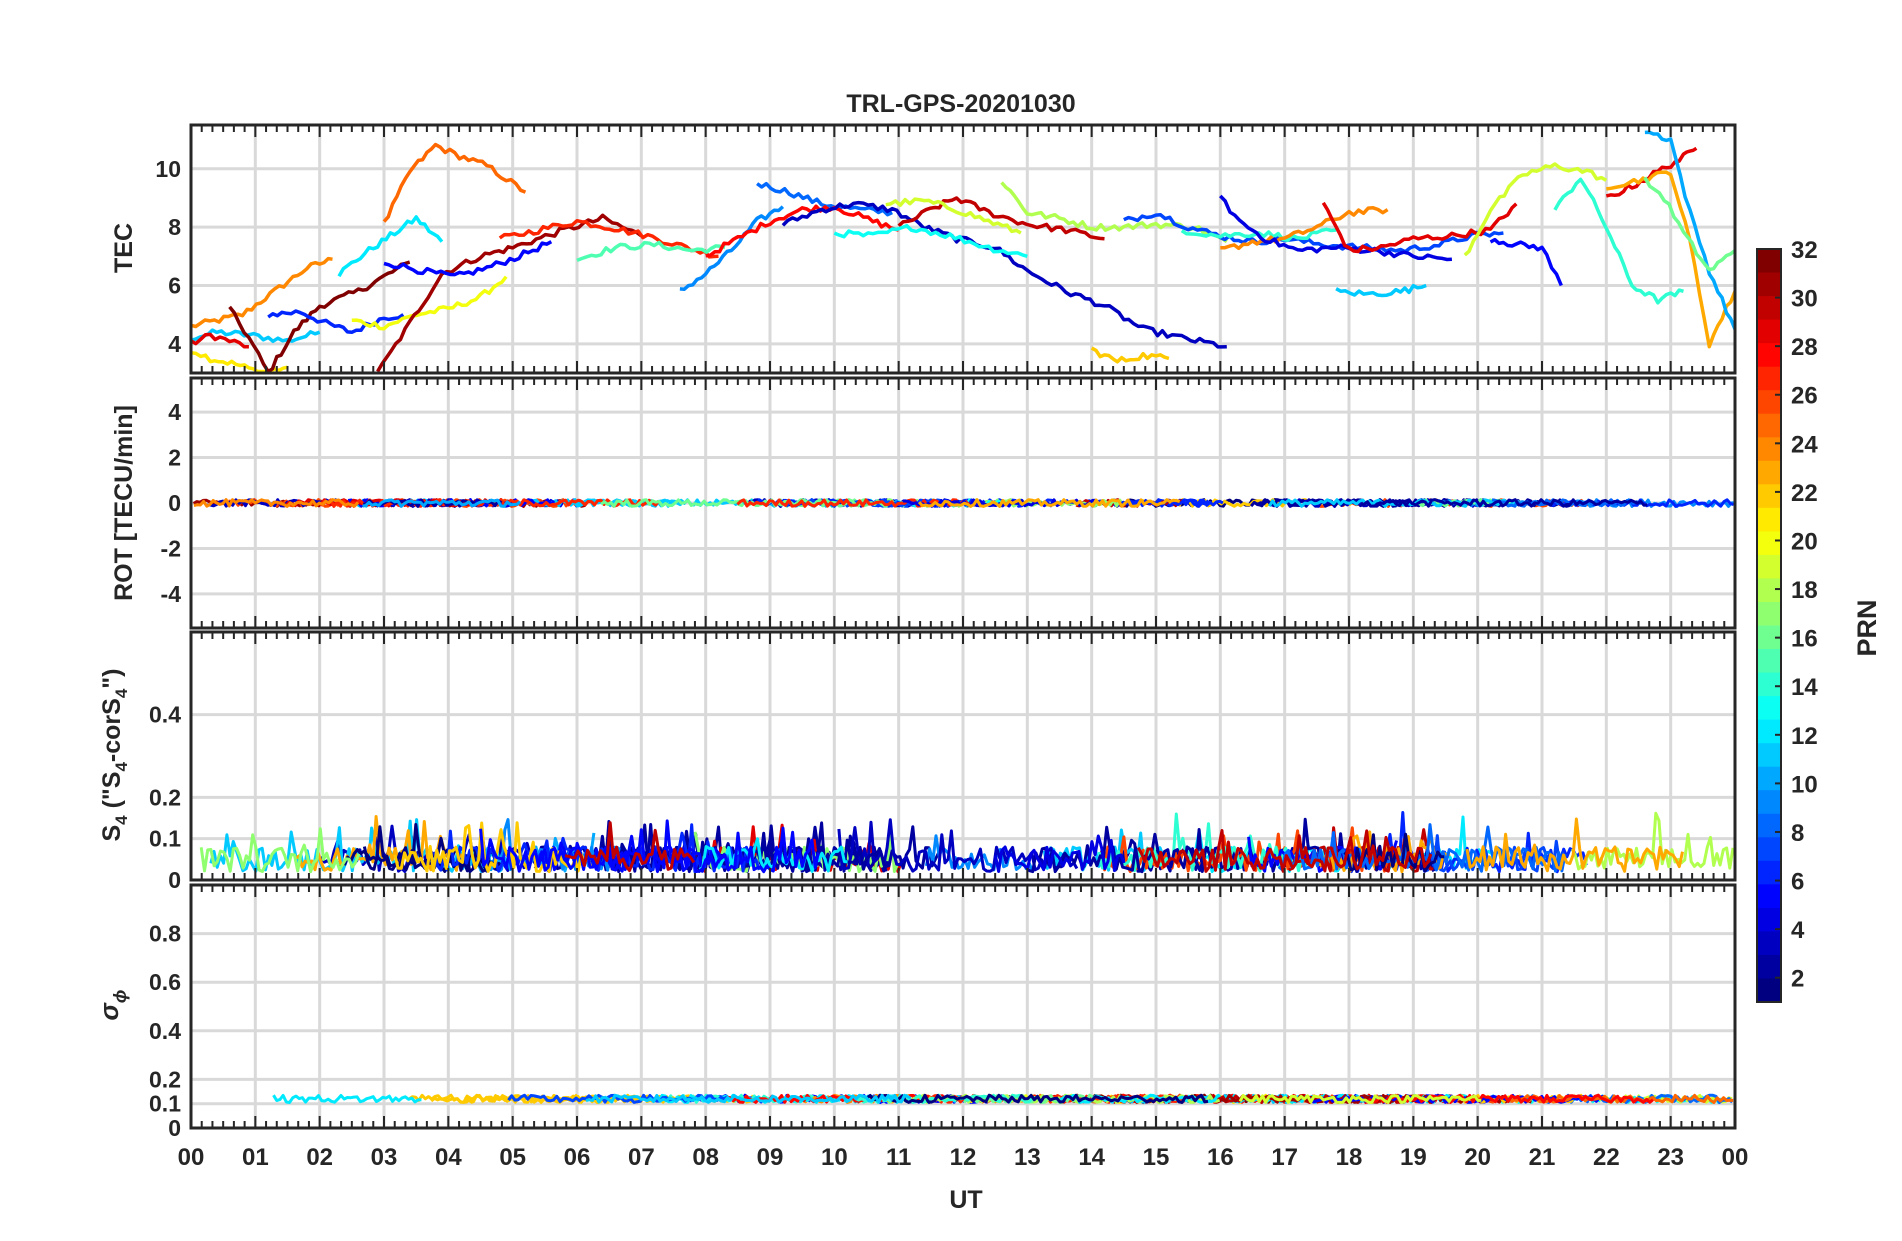 The width and height of the screenshot is (1902, 1241). I want to click on colorbar: 32 30 28 26 24 22 20 18 16 14 12 10 8 6 4 2, so click(1787, 620).